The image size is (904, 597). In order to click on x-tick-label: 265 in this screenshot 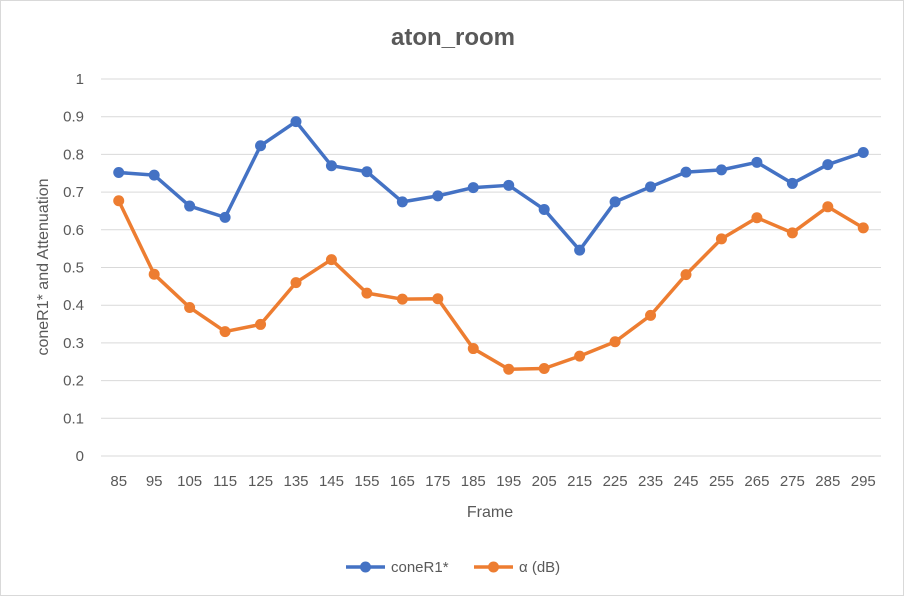, I will do `click(756, 481)`.